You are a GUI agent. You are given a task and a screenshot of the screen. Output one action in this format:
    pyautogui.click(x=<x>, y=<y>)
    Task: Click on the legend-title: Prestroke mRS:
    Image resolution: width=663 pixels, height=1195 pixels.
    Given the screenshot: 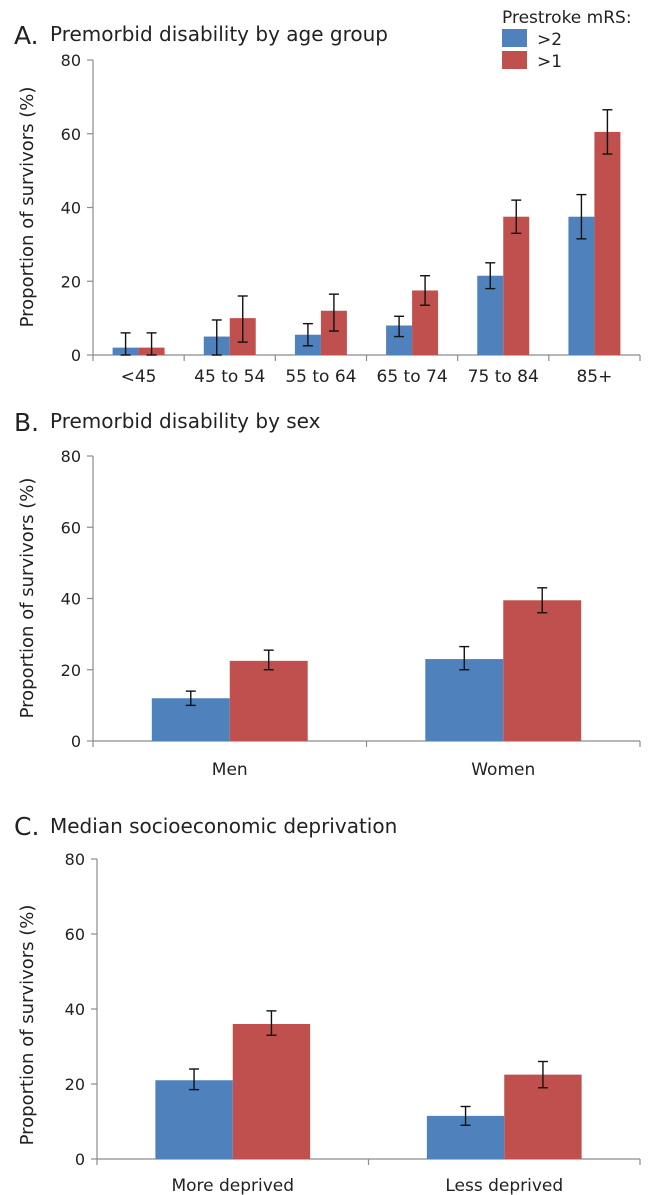 What is the action you would take?
    pyautogui.click(x=567, y=18)
    